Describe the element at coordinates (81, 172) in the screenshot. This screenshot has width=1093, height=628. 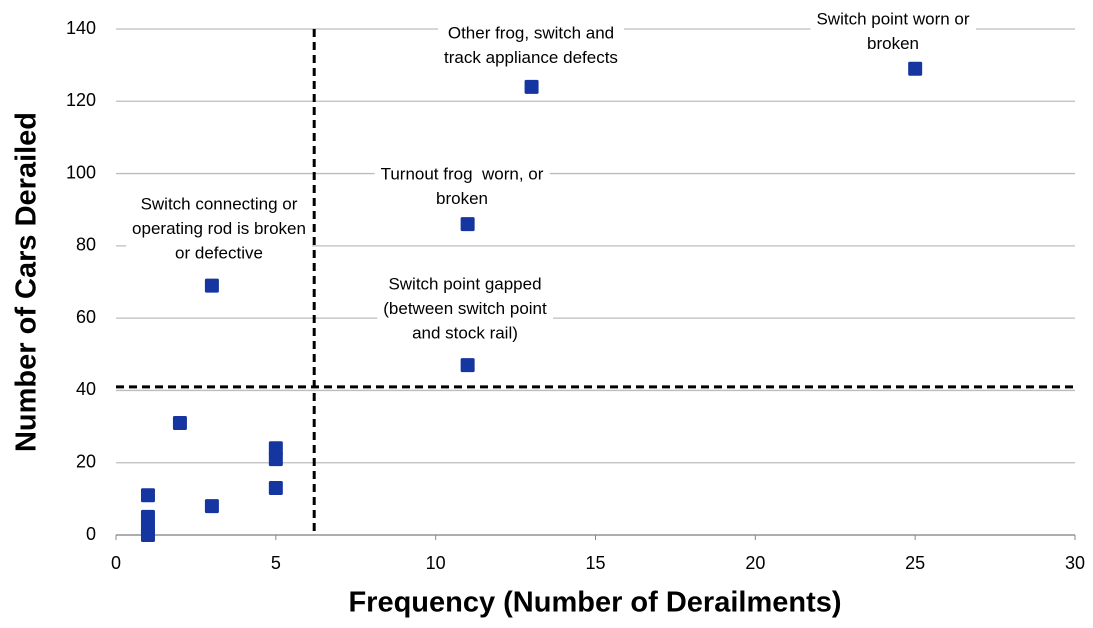
I see `y-tick-label: 100` at that location.